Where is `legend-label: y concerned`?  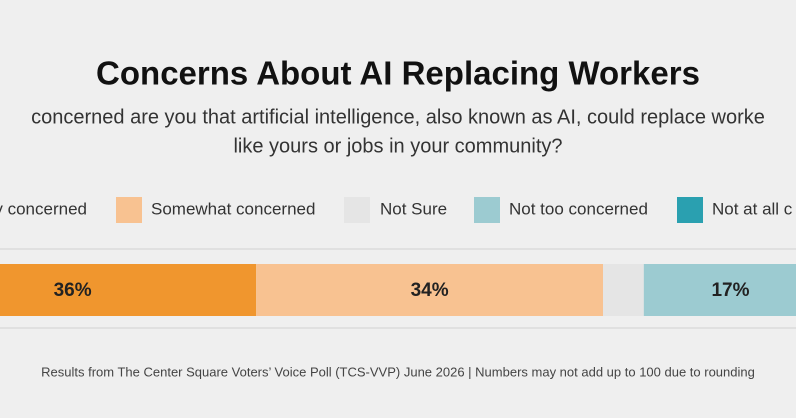
legend-label: y concerned is located at coordinates (43, 208).